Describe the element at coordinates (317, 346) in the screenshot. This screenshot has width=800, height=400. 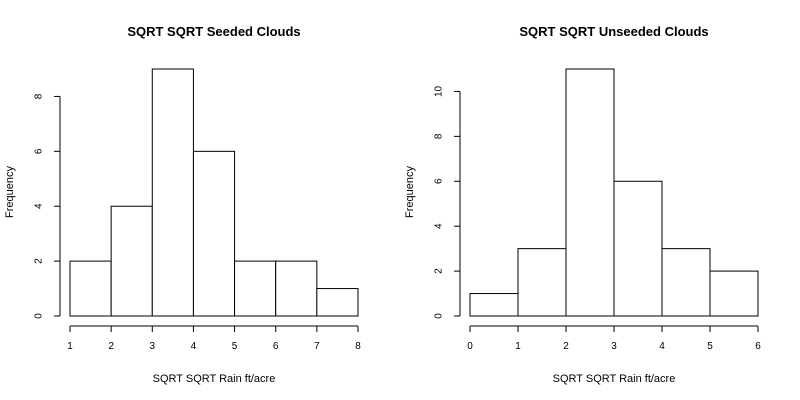
I see `x-tick-label: 7` at that location.